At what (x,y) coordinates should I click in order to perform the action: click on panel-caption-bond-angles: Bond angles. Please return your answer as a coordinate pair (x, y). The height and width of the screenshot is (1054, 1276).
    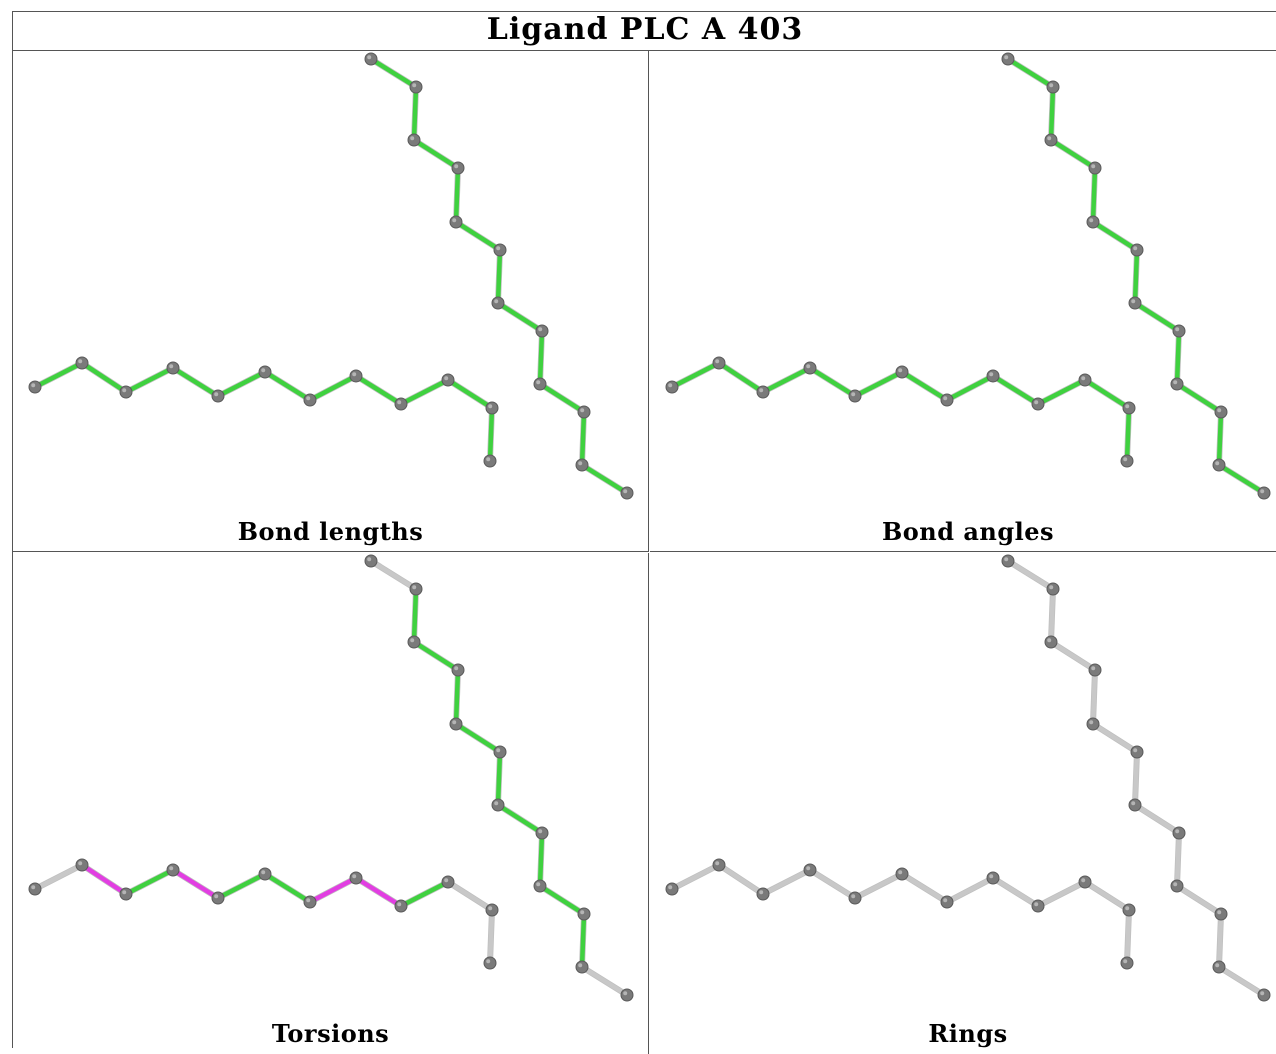
    Looking at the image, I should click on (968, 531).